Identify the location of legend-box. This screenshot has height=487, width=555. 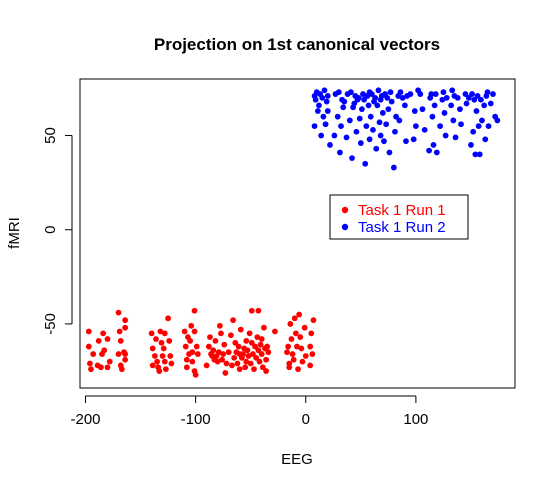
(399, 217).